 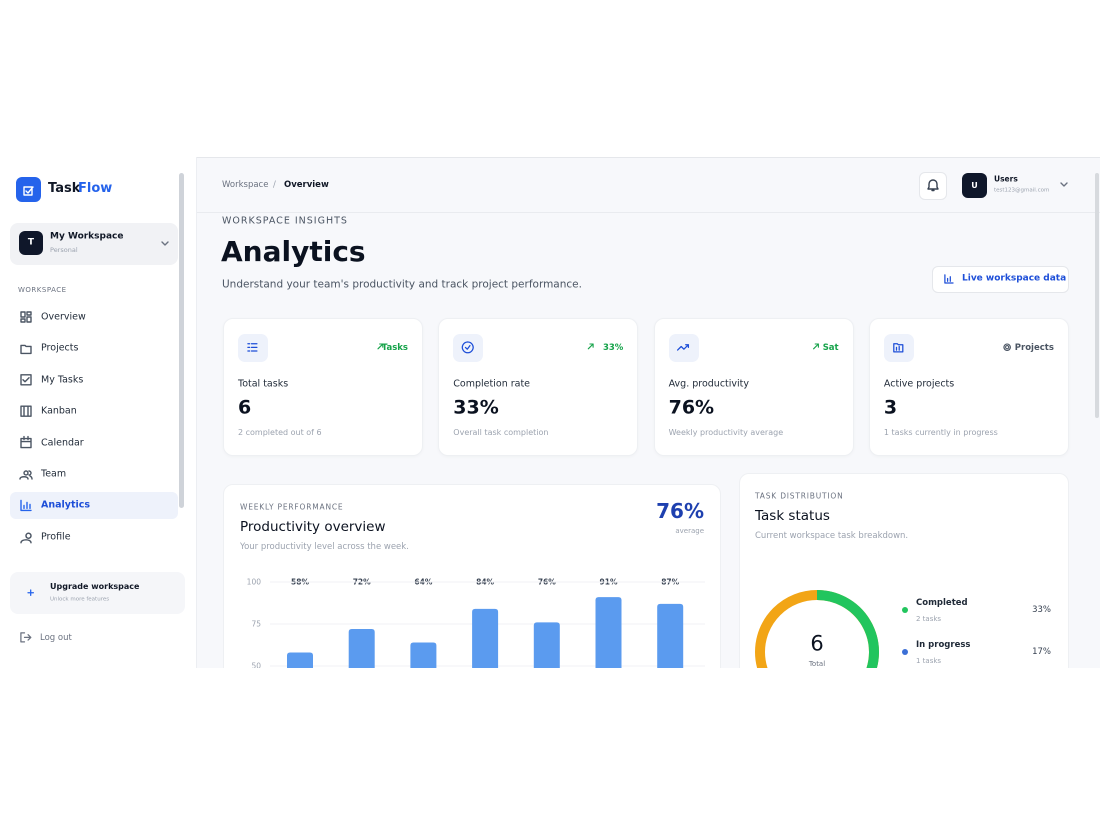 I want to click on legend-value: 17%, so click(x=1041, y=651).